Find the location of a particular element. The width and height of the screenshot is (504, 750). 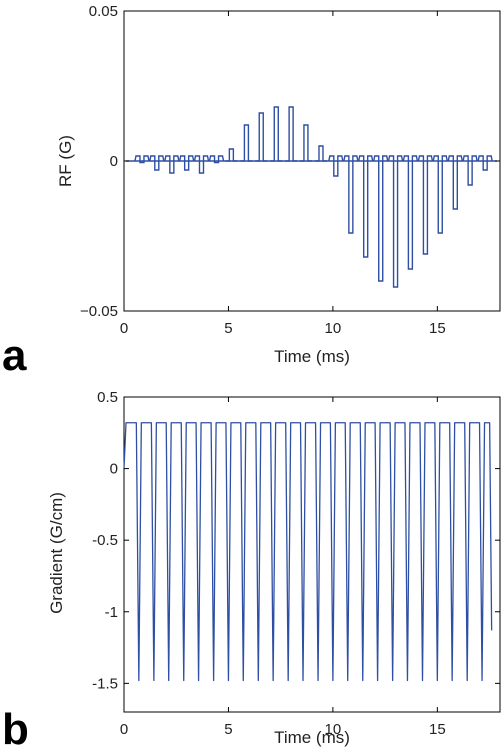

gradient-y-tick-label: -0.5 is located at coordinates (105, 540).